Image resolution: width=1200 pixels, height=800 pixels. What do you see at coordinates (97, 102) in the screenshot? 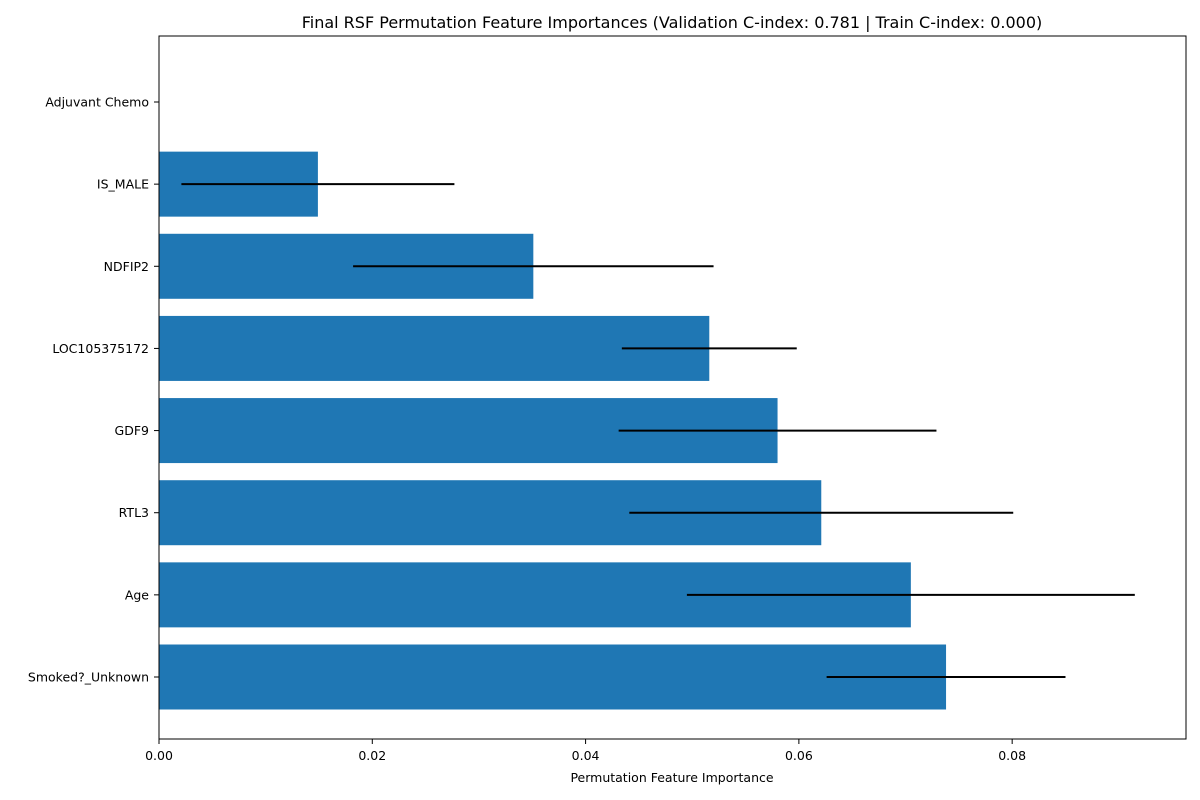
I see `y-tick-label: Adjuvant Chemo` at bounding box center [97, 102].